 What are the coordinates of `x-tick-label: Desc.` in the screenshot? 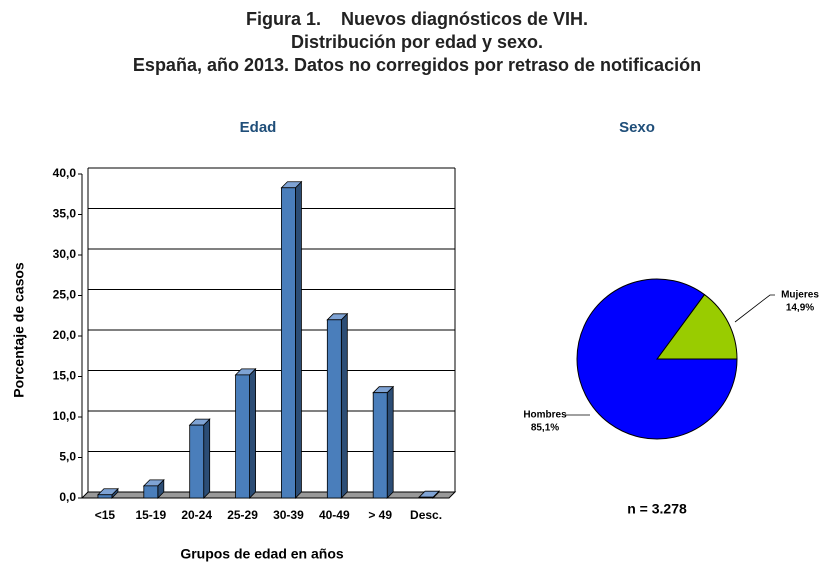 It's located at (426, 515).